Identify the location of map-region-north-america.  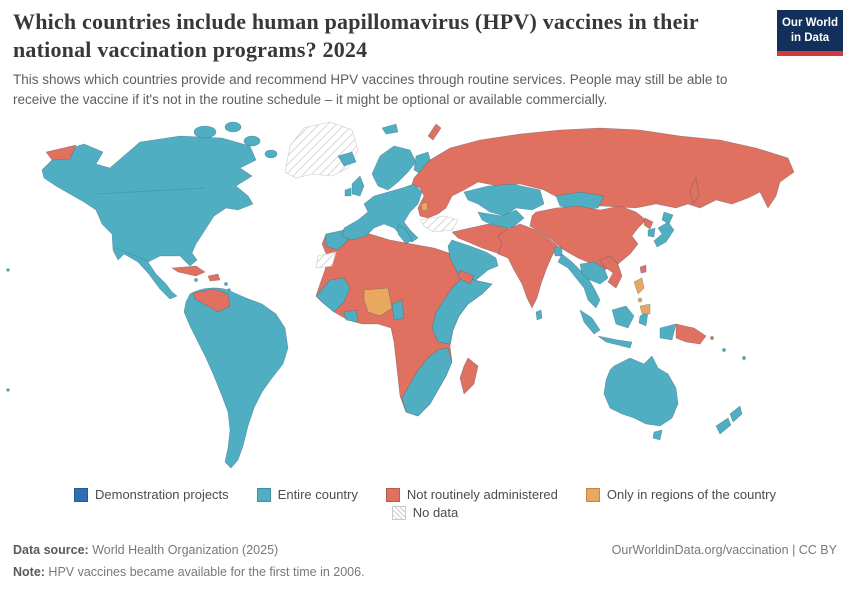
(149, 217).